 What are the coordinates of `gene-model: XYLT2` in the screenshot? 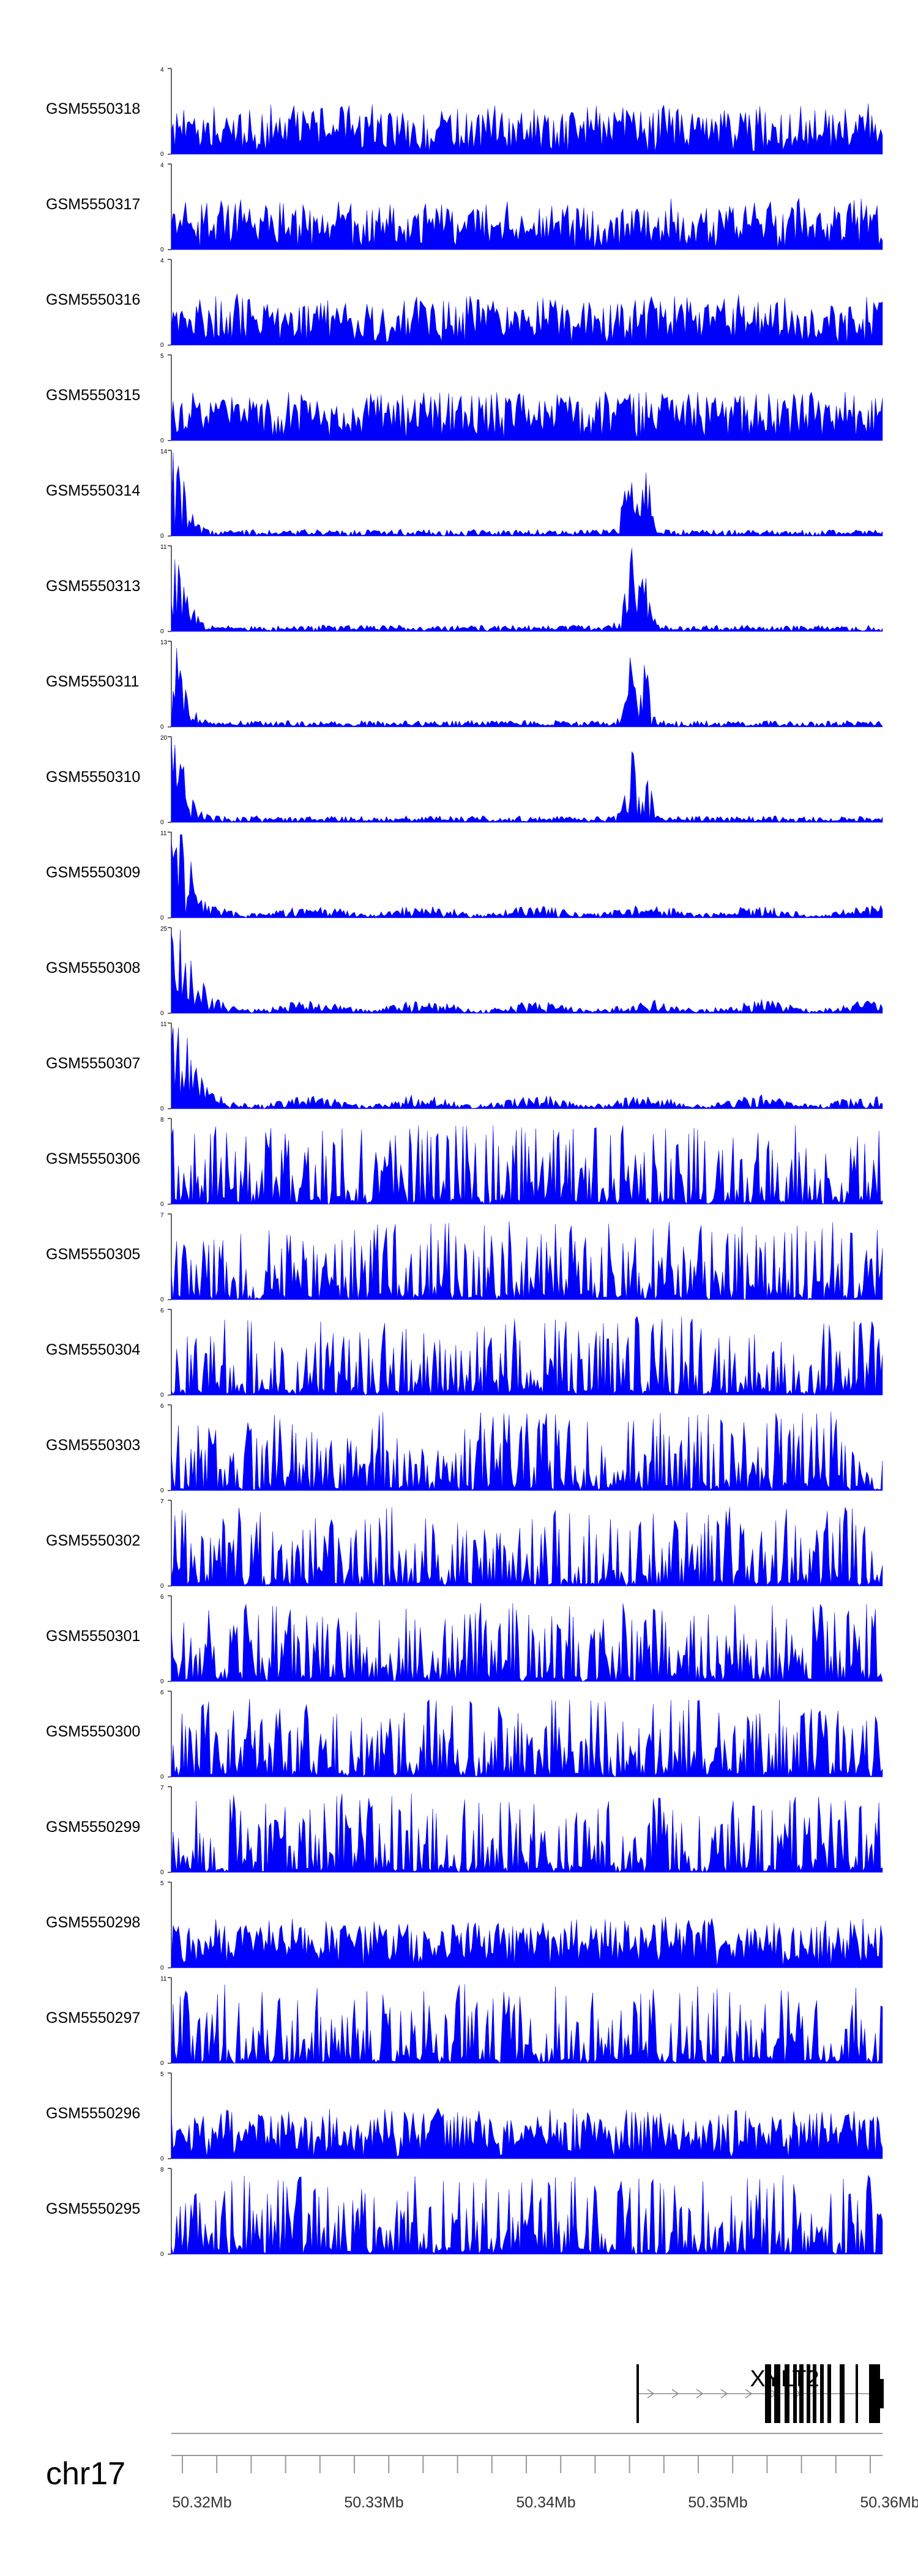 It's located at (760, 2393).